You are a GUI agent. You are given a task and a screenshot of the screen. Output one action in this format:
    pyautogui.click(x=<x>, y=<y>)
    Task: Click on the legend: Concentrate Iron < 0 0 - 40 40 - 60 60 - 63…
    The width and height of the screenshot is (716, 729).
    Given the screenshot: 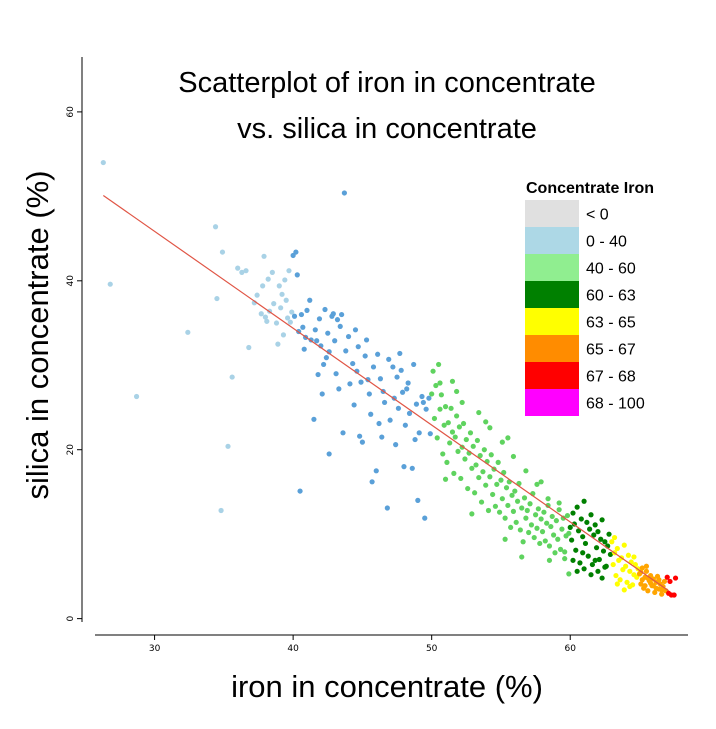 What is the action you would take?
    pyautogui.click(x=589, y=298)
    